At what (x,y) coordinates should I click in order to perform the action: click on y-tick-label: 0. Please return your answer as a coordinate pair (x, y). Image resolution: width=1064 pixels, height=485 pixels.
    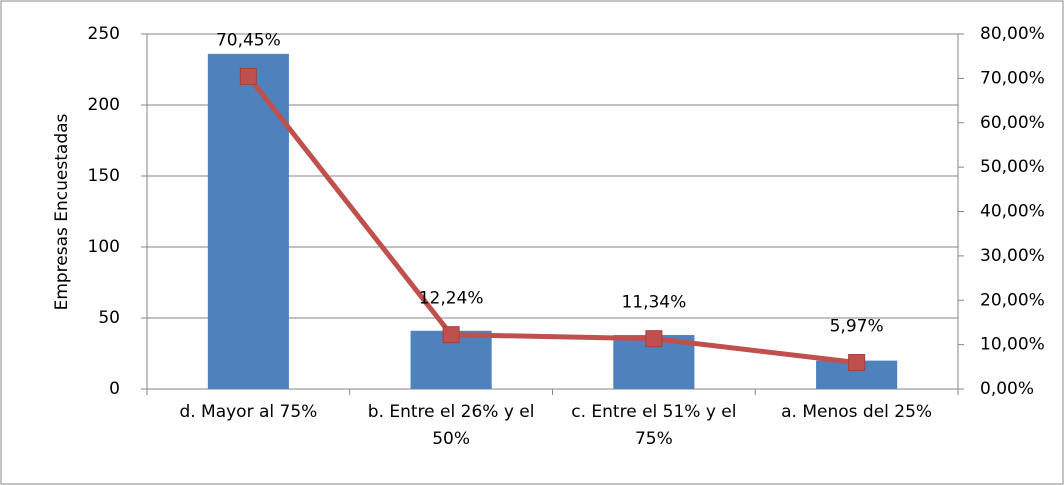
    Looking at the image, I should click on (114, 389).